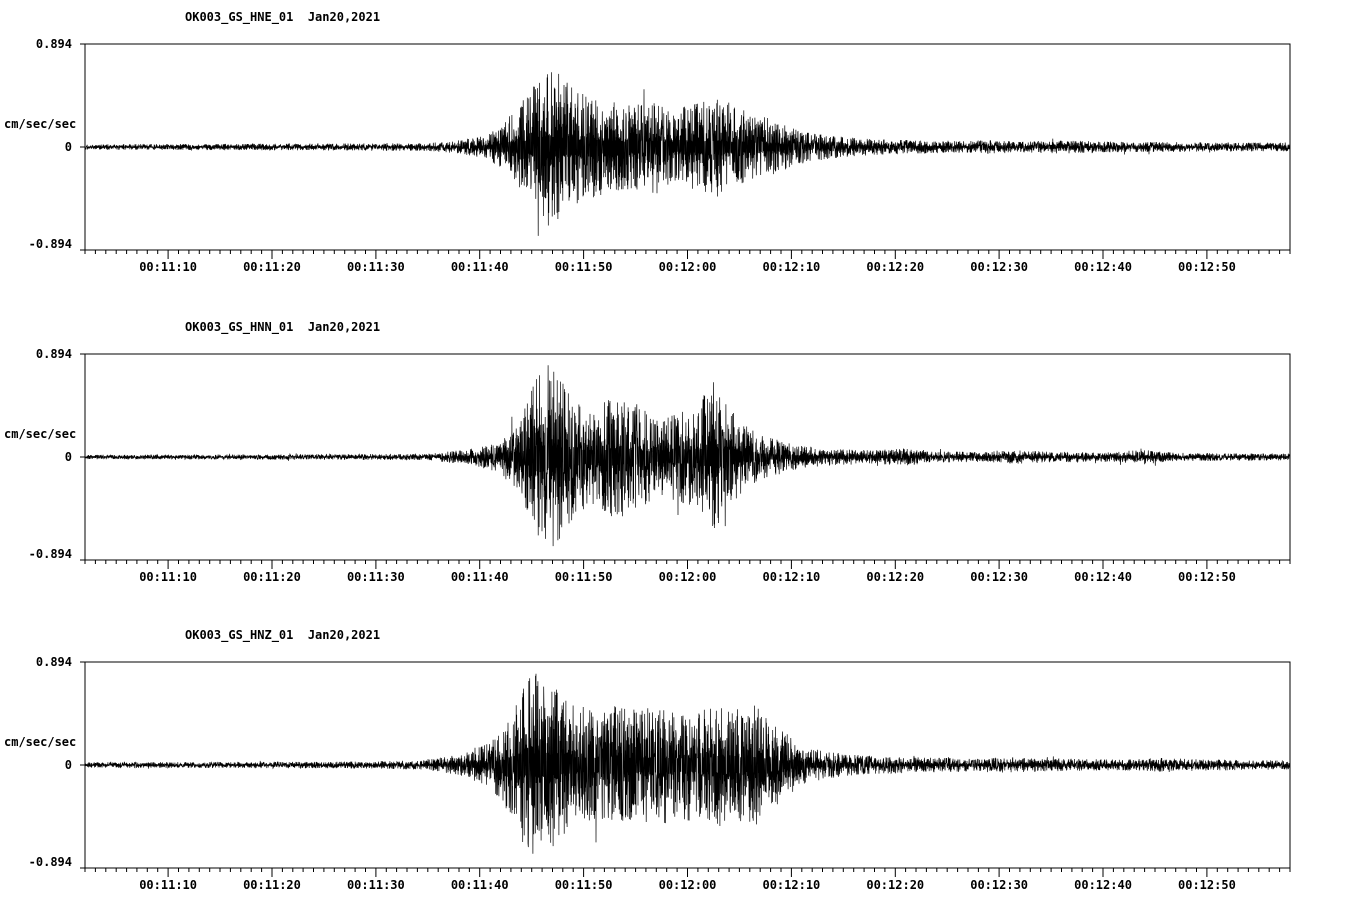 The height and width of the screenshot is (924, 1358). What do you see at coordinates (283, 635) in the screenshot?
I see `trace-title: OK003_GS_HNZ_01 Jan20,2021` at bounding box center [283, 635].